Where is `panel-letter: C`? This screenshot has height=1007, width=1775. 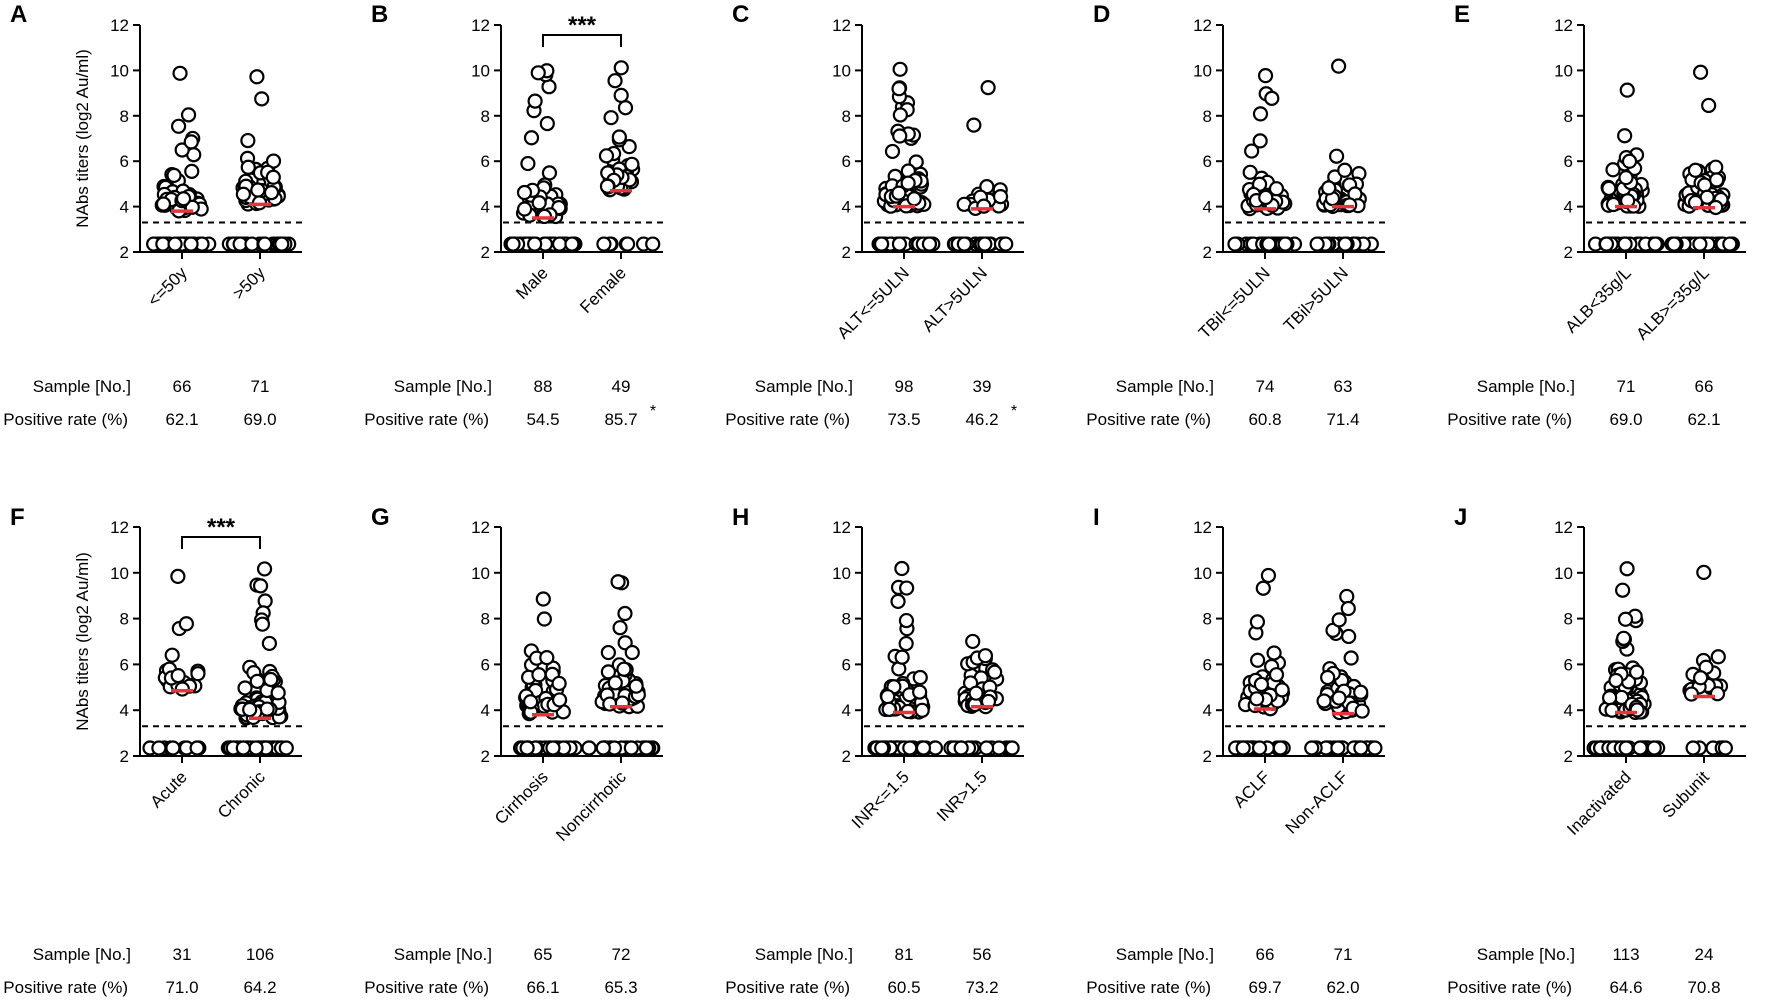
panel-letter: C is located at coordinates (740, 14).